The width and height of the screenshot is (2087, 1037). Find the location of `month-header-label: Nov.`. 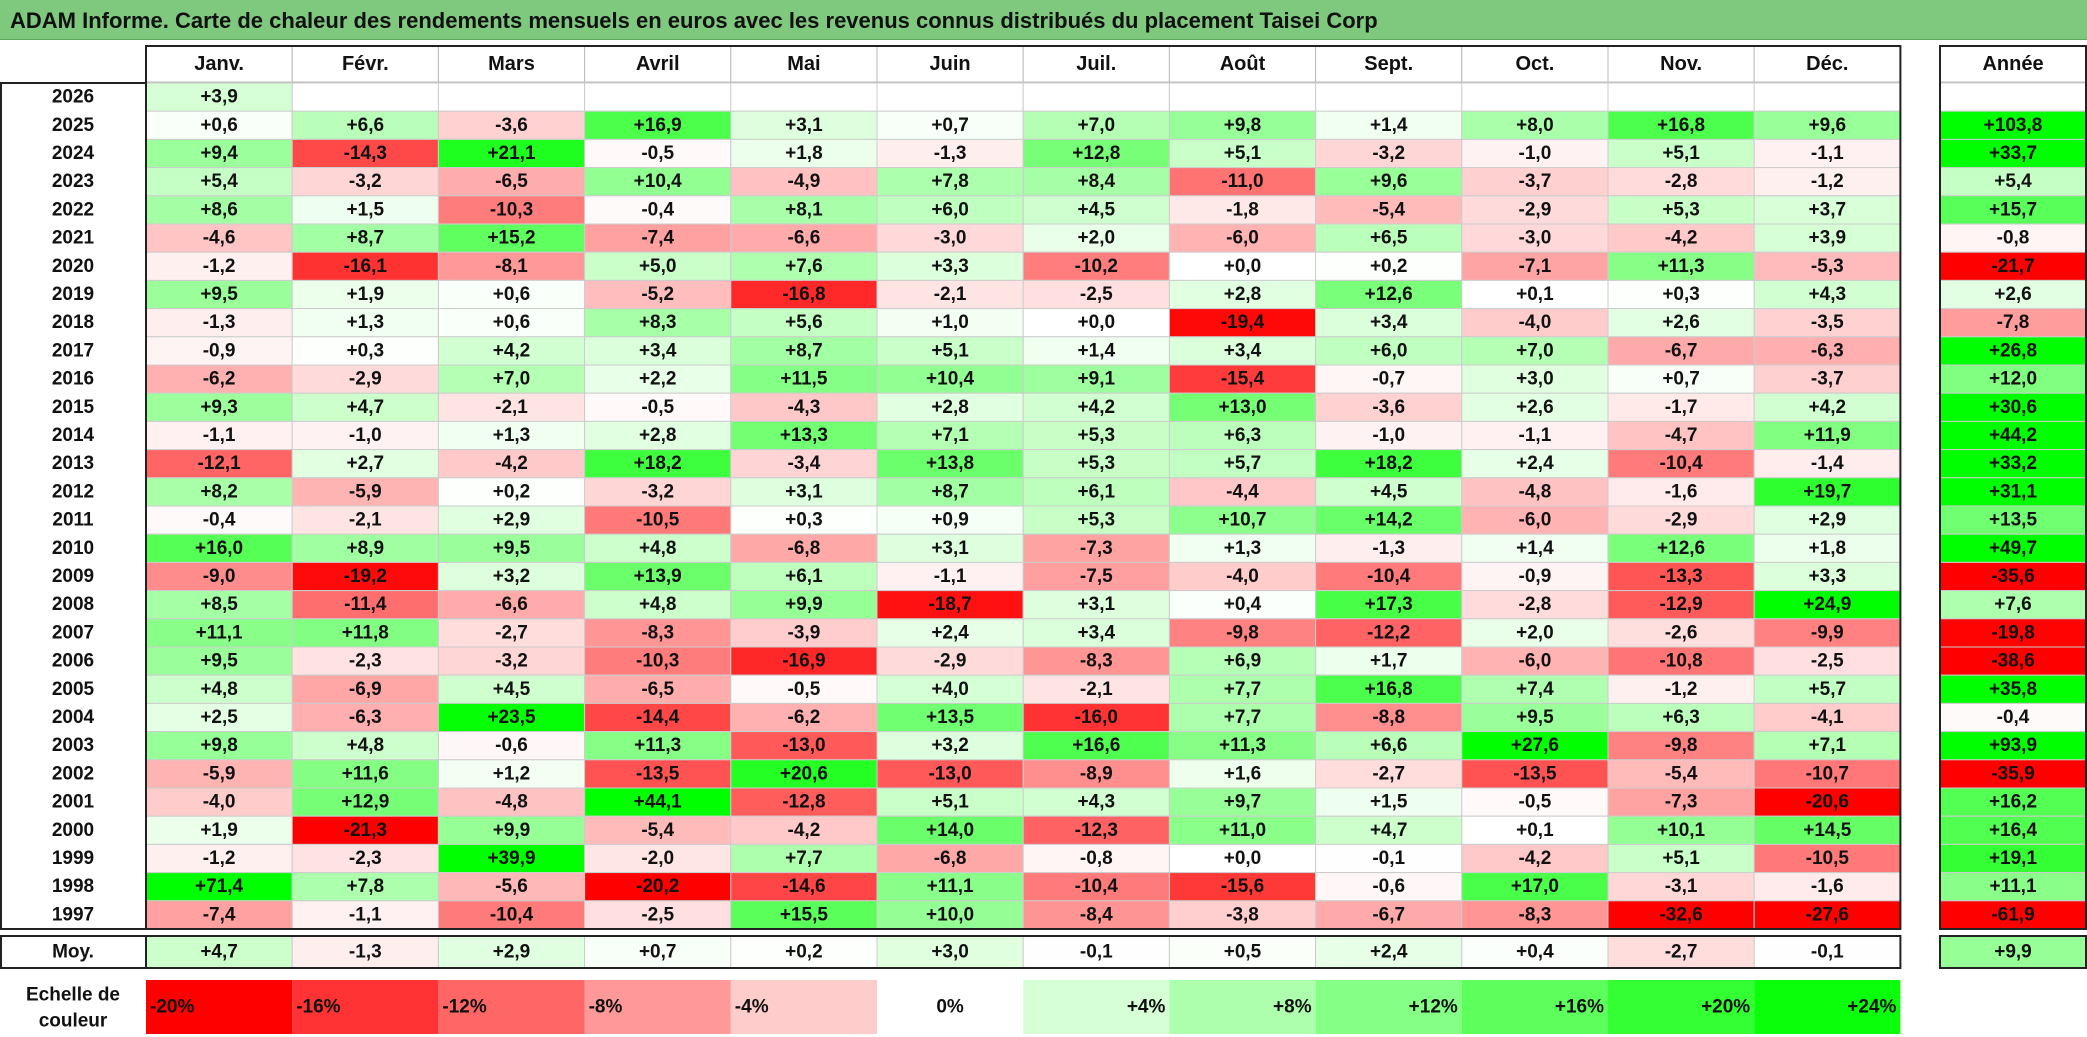

month-header-label: Nov. is located at coordinates (1681, 64).